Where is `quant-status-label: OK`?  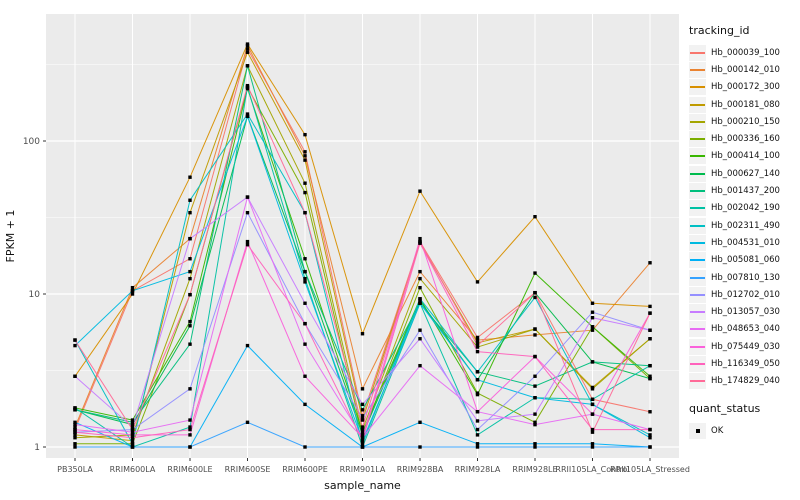
quant-status-label: OK is located at coordinates (717, 430).